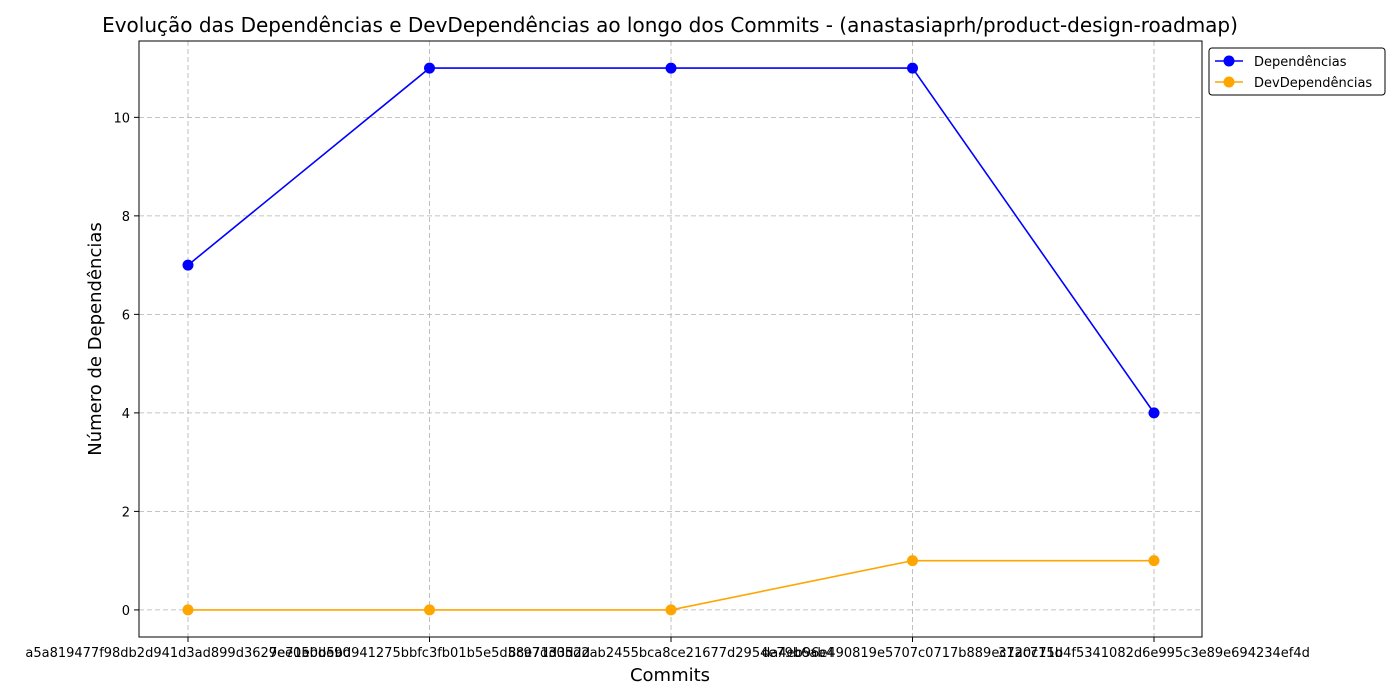  What do you see at coordinates (429, 653) in the screenshot?
I see `x-tick-label: 7e71e0b5bd941275bbfc3fb01b5e5d58e71d3d2d` at bounding box center [429, 653].